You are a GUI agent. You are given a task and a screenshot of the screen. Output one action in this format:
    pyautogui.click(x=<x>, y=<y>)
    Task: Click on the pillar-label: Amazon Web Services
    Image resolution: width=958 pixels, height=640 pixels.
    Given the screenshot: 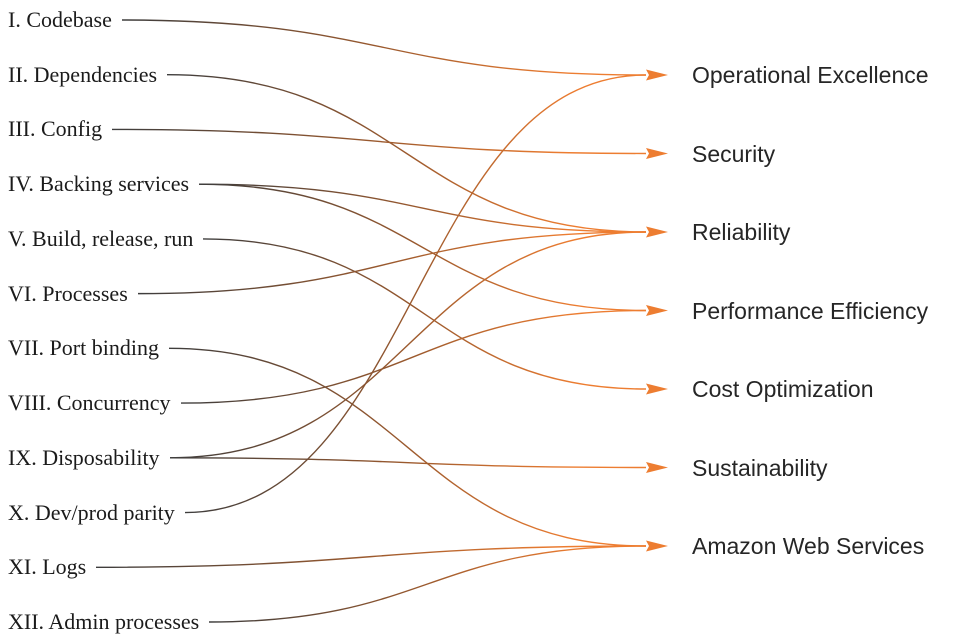 What is the action you would take?
    pyautogui.click(x=808, y=546)
    